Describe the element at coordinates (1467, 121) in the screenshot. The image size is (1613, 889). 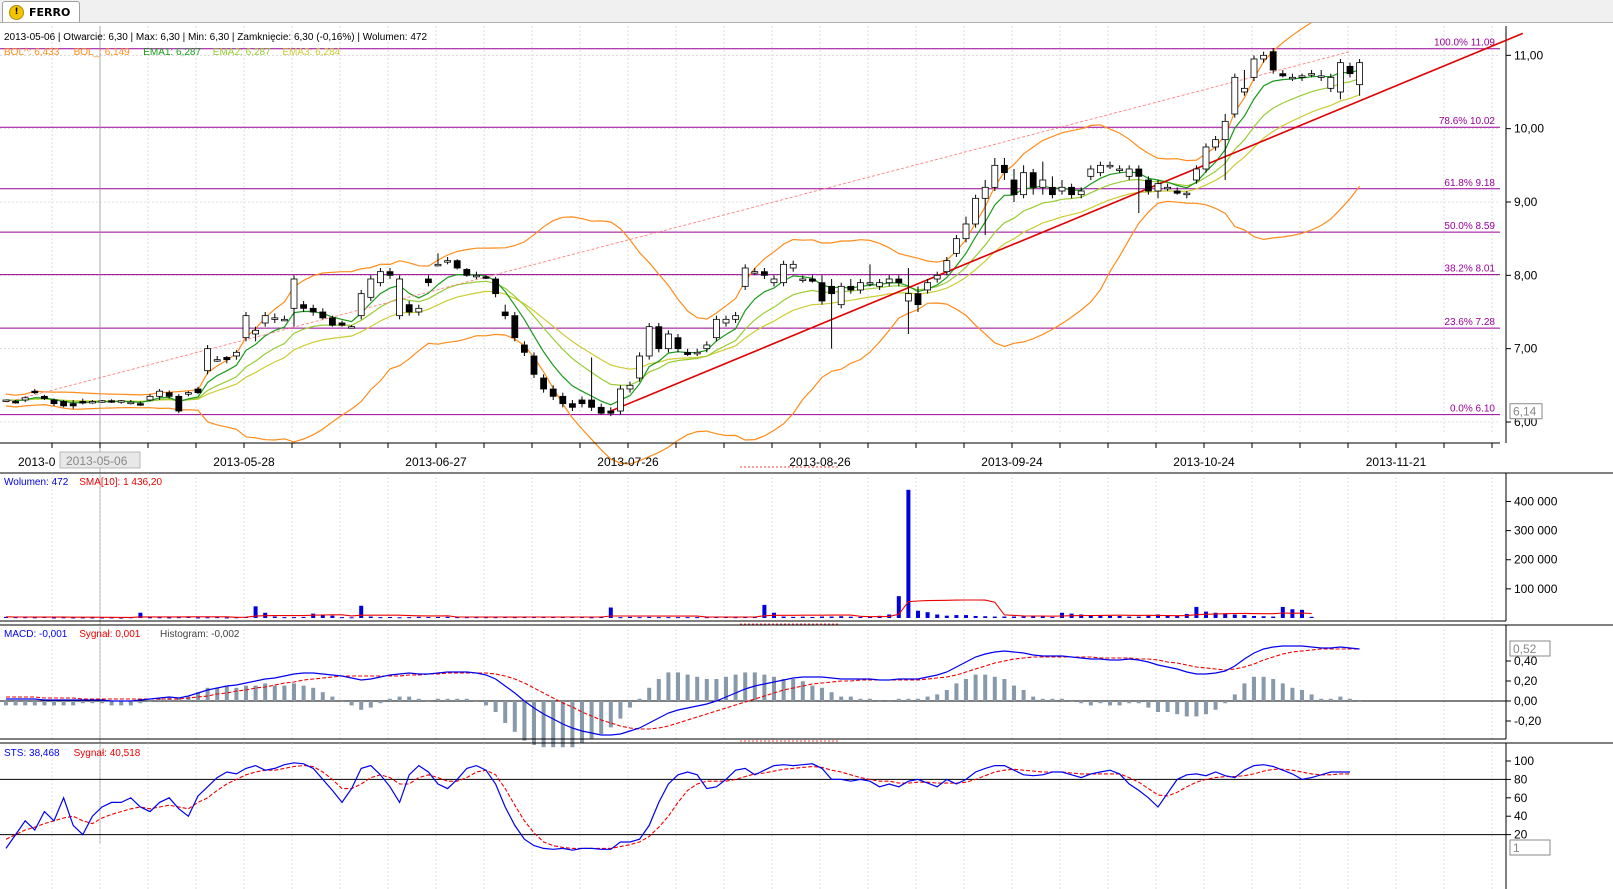
I see `fib-level-label: 78.6% 10.02` at that location.